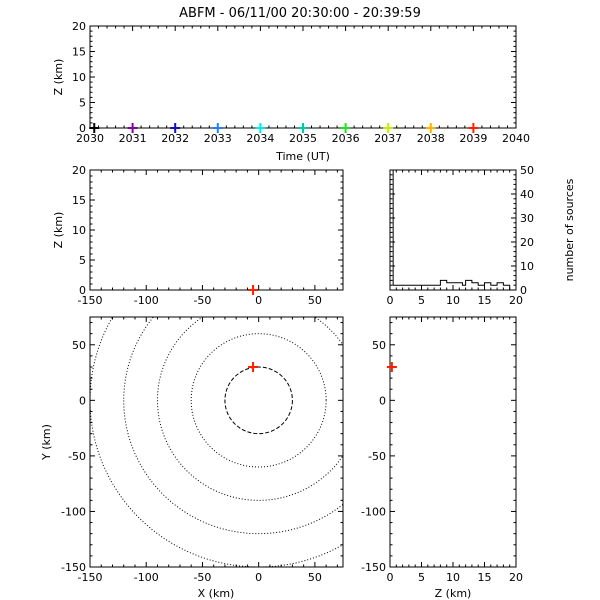 The image size is (600, 600). I want to click on x-tick-label: 2036, so click(346, 138).